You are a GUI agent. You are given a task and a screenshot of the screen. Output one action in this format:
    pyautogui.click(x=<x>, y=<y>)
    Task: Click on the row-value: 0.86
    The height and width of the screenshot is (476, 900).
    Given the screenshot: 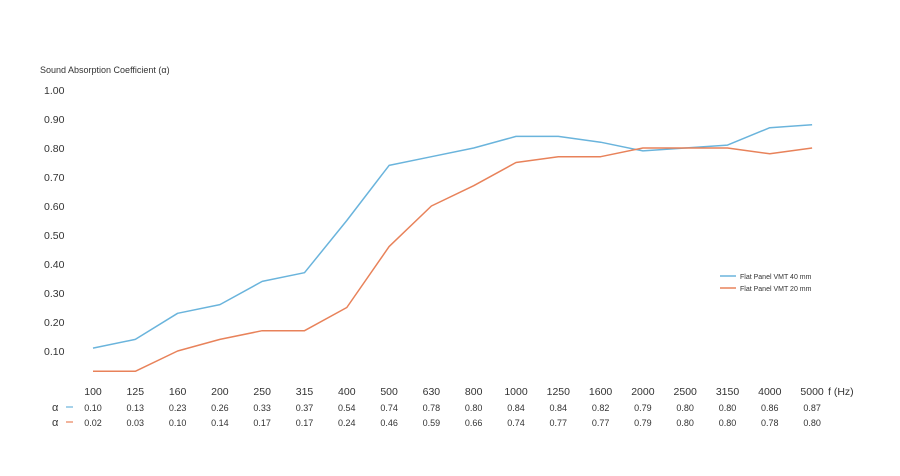 What is the action you would take?
    pyautogui.click(x=770, y=408)
    